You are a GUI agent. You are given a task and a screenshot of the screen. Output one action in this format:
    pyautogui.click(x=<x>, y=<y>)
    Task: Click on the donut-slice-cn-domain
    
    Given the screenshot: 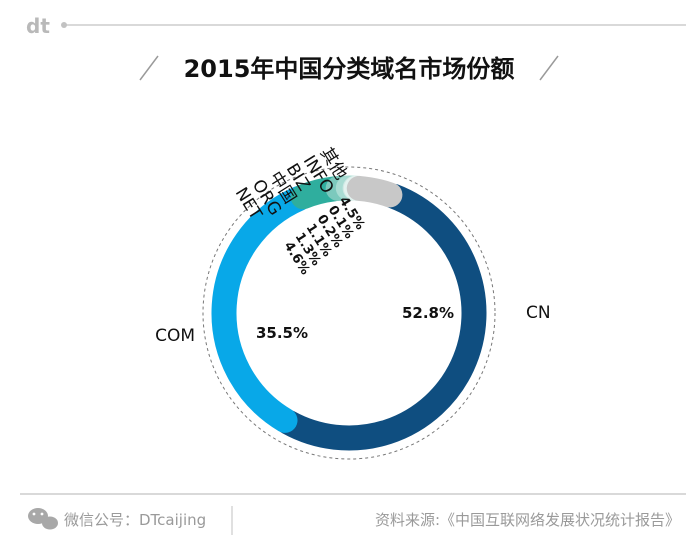 What is the action you would take?
    pyautogui.click(x=374, y=191)
    